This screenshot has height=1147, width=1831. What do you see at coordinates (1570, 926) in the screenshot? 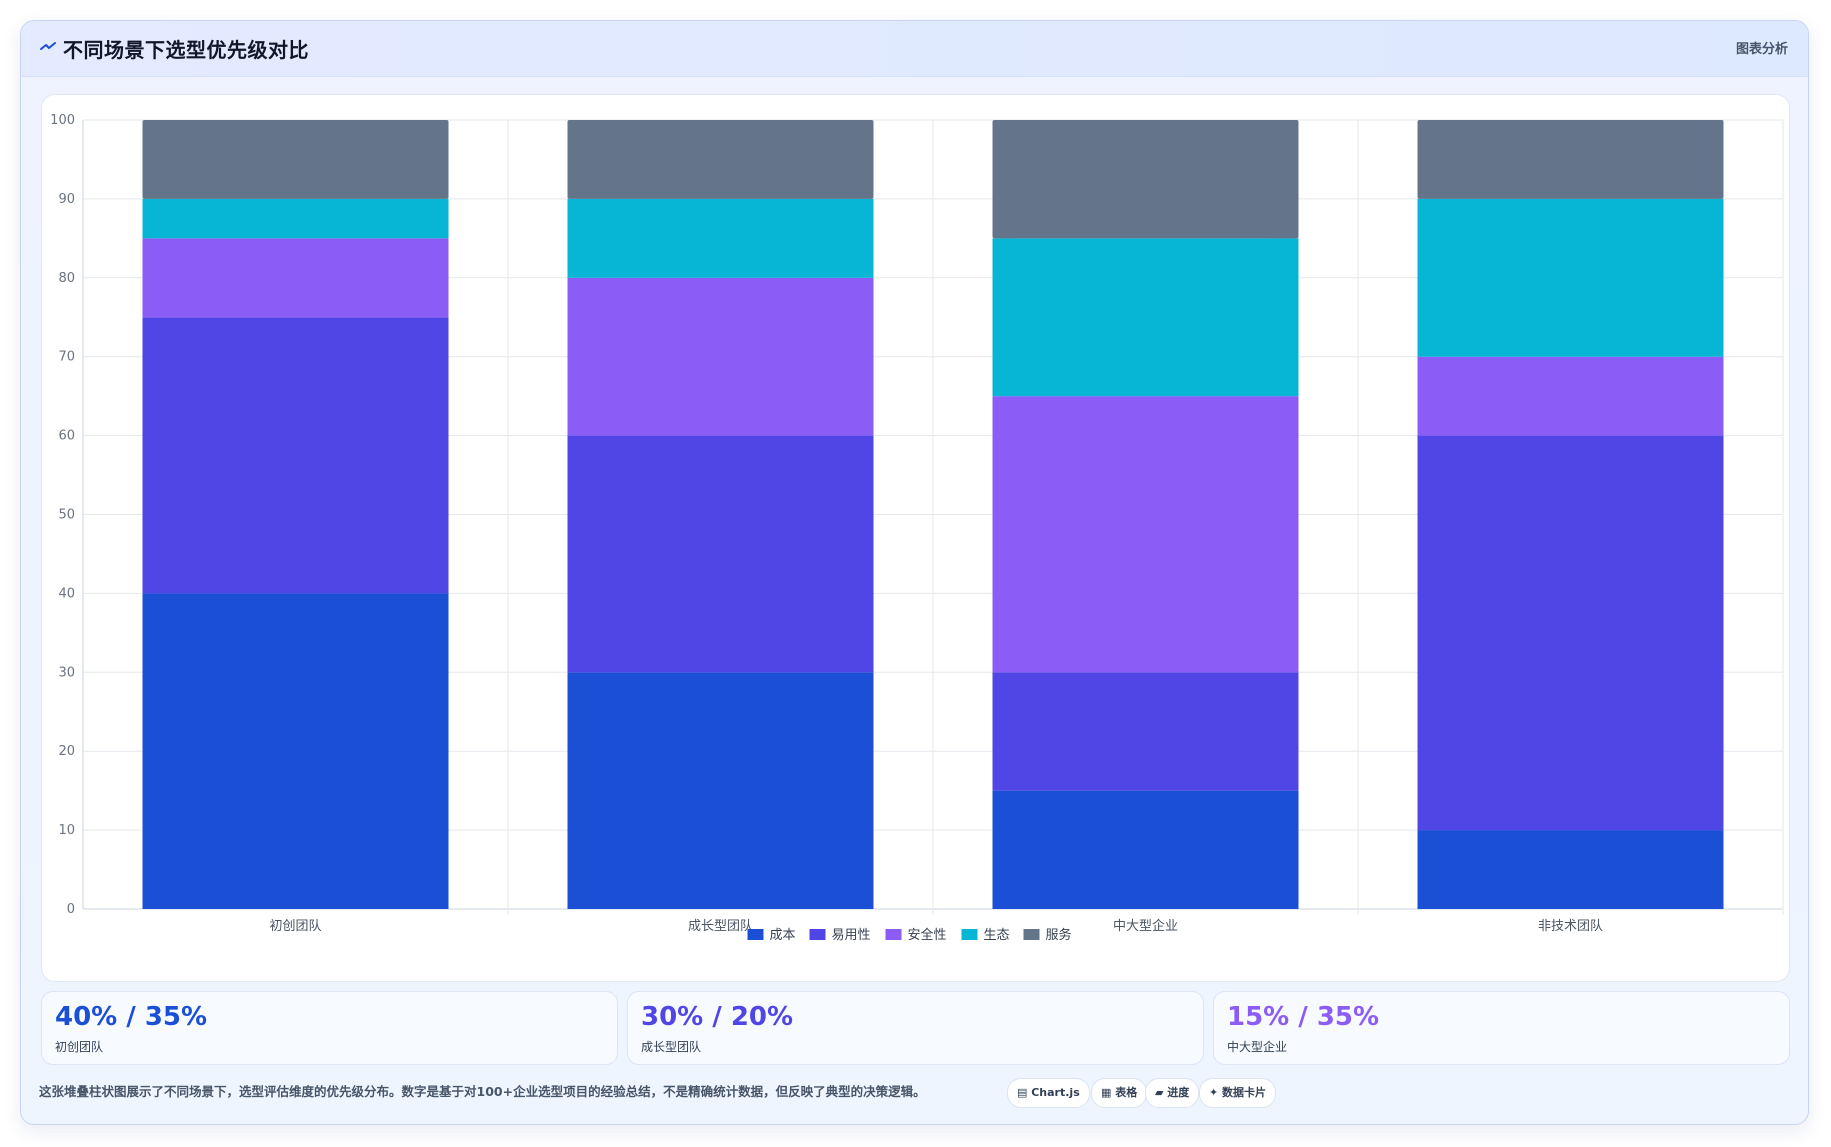
I see `x-category-label: 非技术团队` at bounding box center [1570, 926].